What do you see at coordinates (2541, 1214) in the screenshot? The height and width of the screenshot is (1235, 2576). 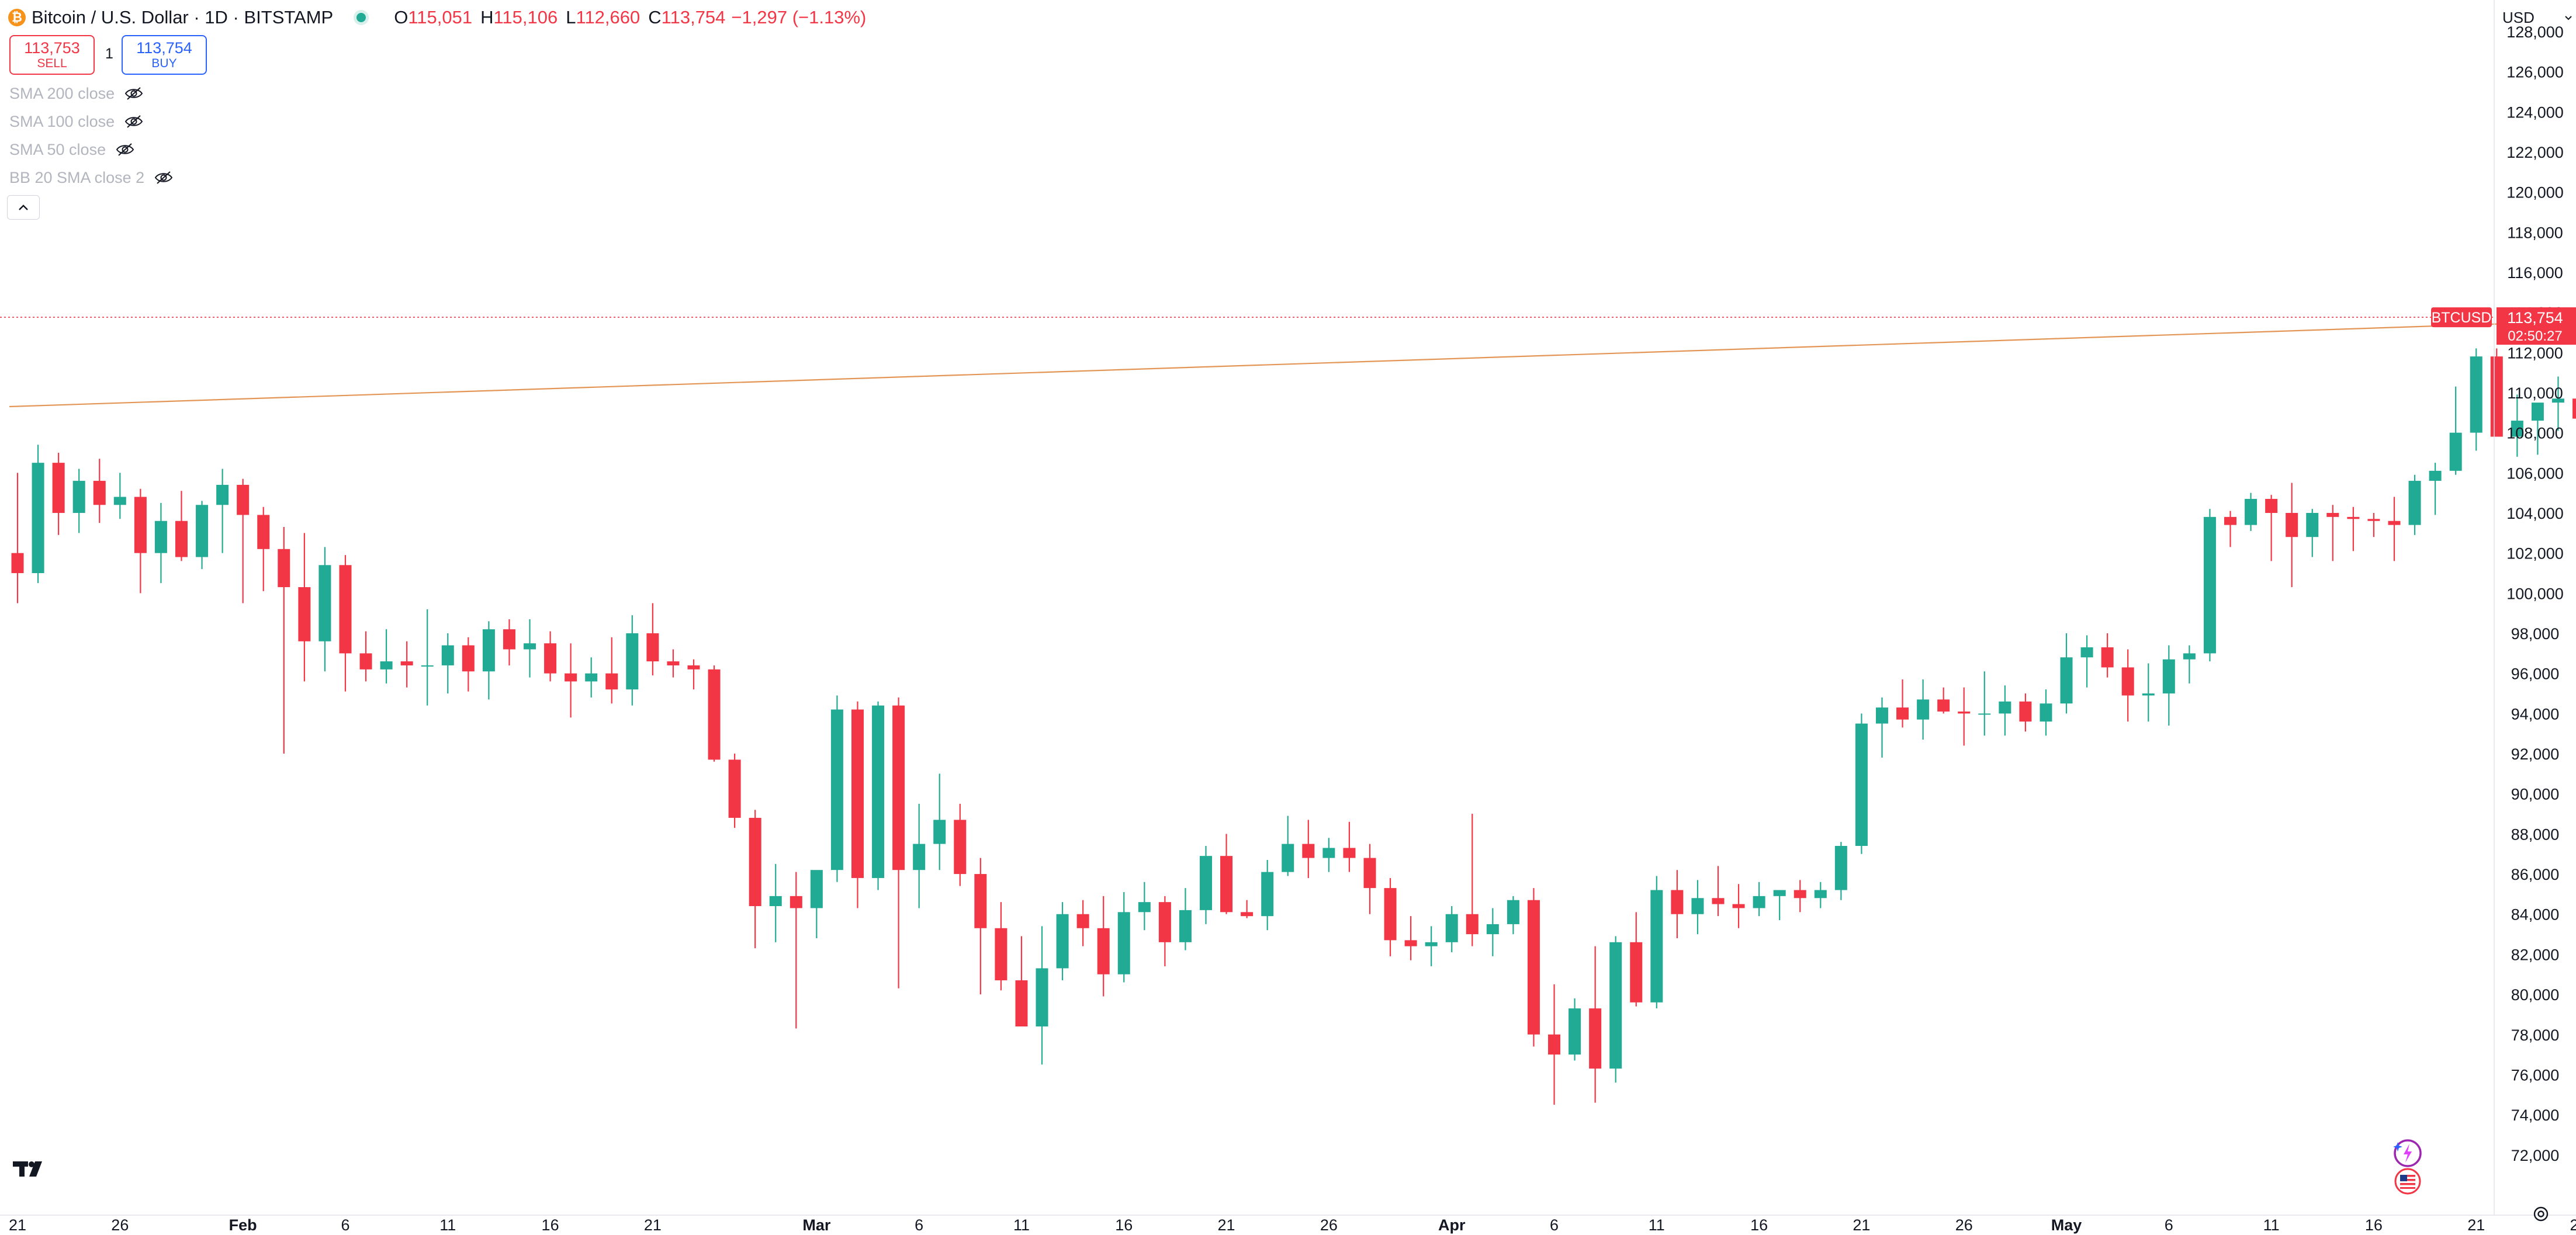 I see `chart-settings-button` at bounding box center [2541, 1214].